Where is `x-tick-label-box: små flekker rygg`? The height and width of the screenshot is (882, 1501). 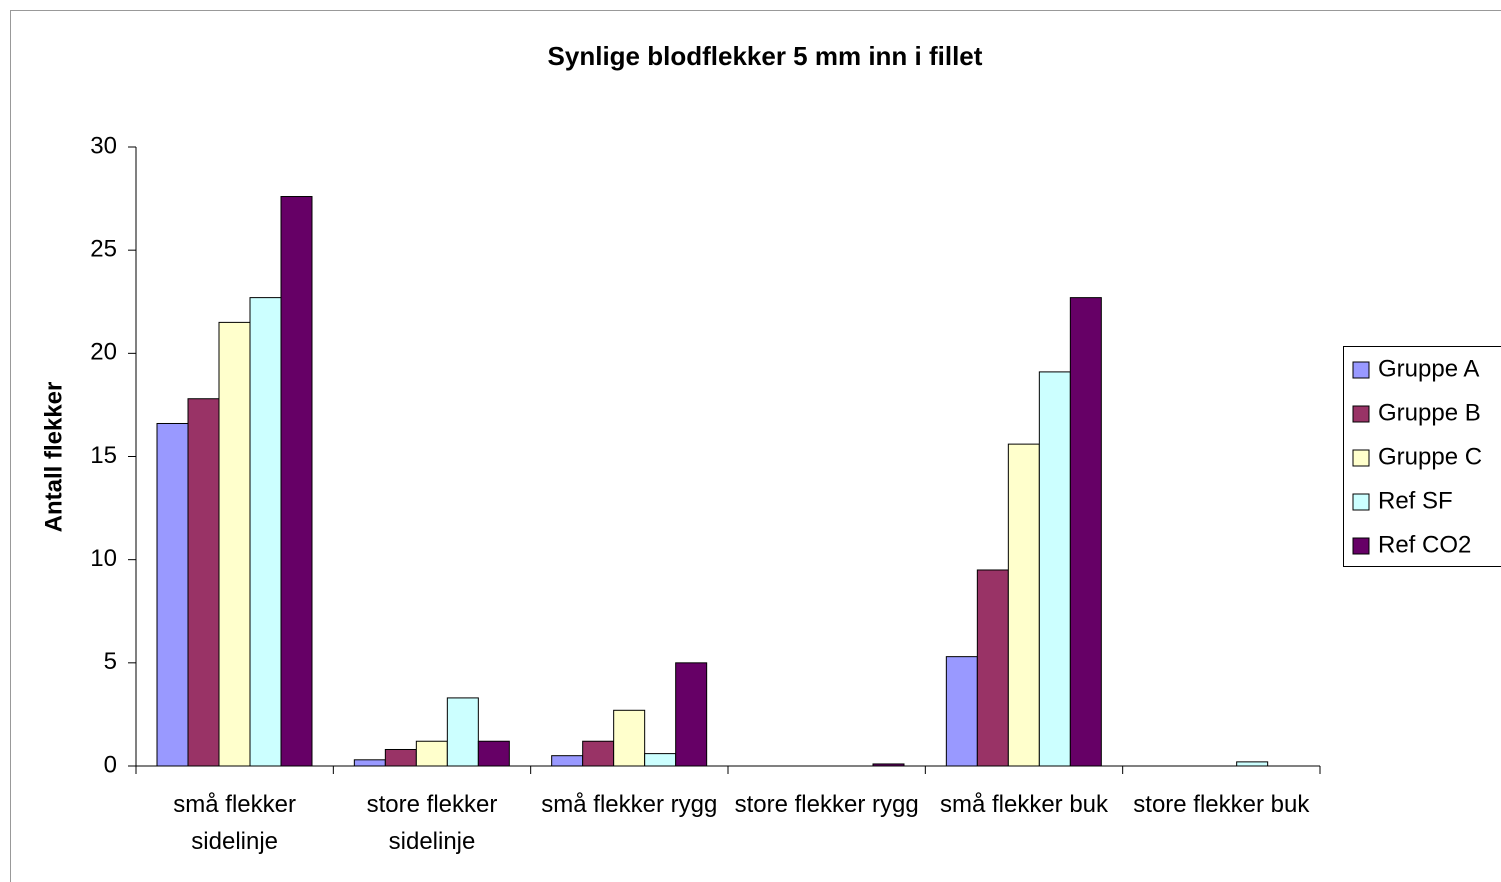 x-tick-label-box: små flekker rygg is located at coordinates (629, 804).